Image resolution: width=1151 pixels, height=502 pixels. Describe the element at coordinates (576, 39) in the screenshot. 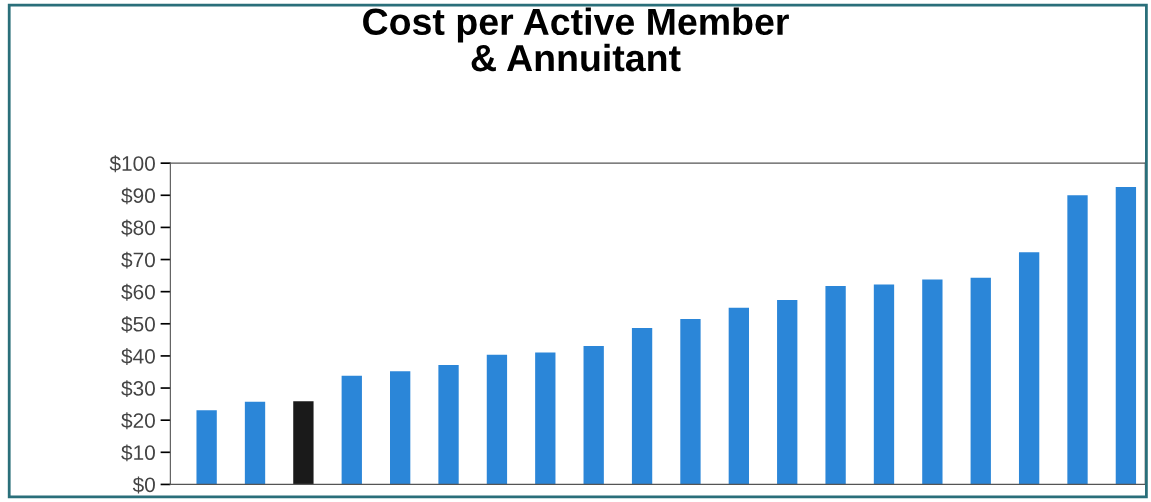

I see `chart-title: Cost per Active Member & Annuitant` at that location.